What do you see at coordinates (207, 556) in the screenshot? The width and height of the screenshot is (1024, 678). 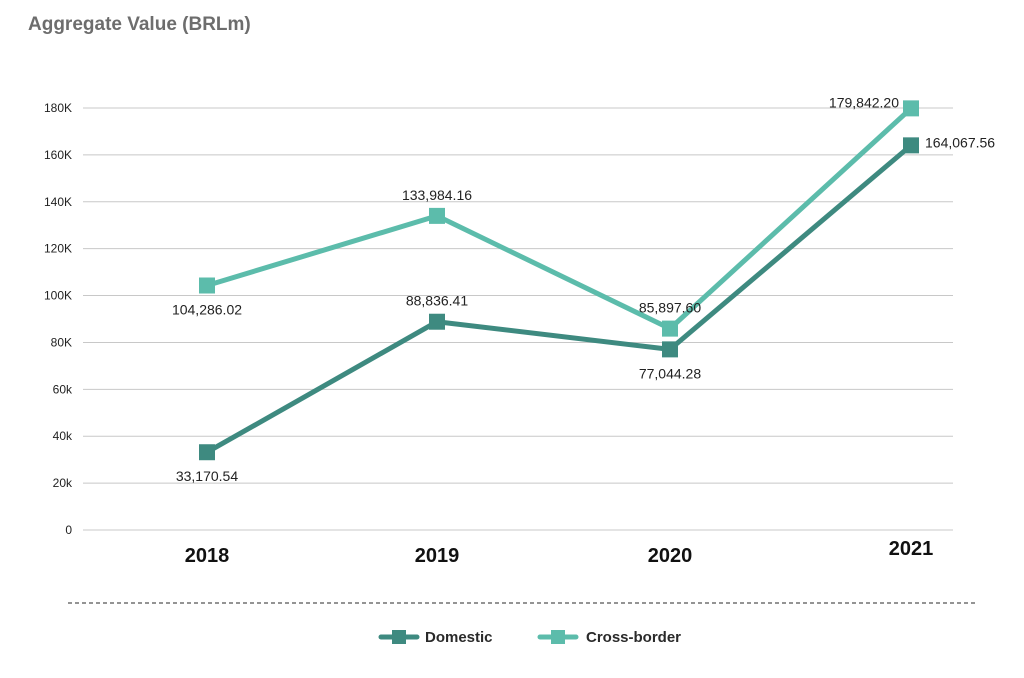 I see `x-tick-label: 2018` at bounding box center [207, 556].